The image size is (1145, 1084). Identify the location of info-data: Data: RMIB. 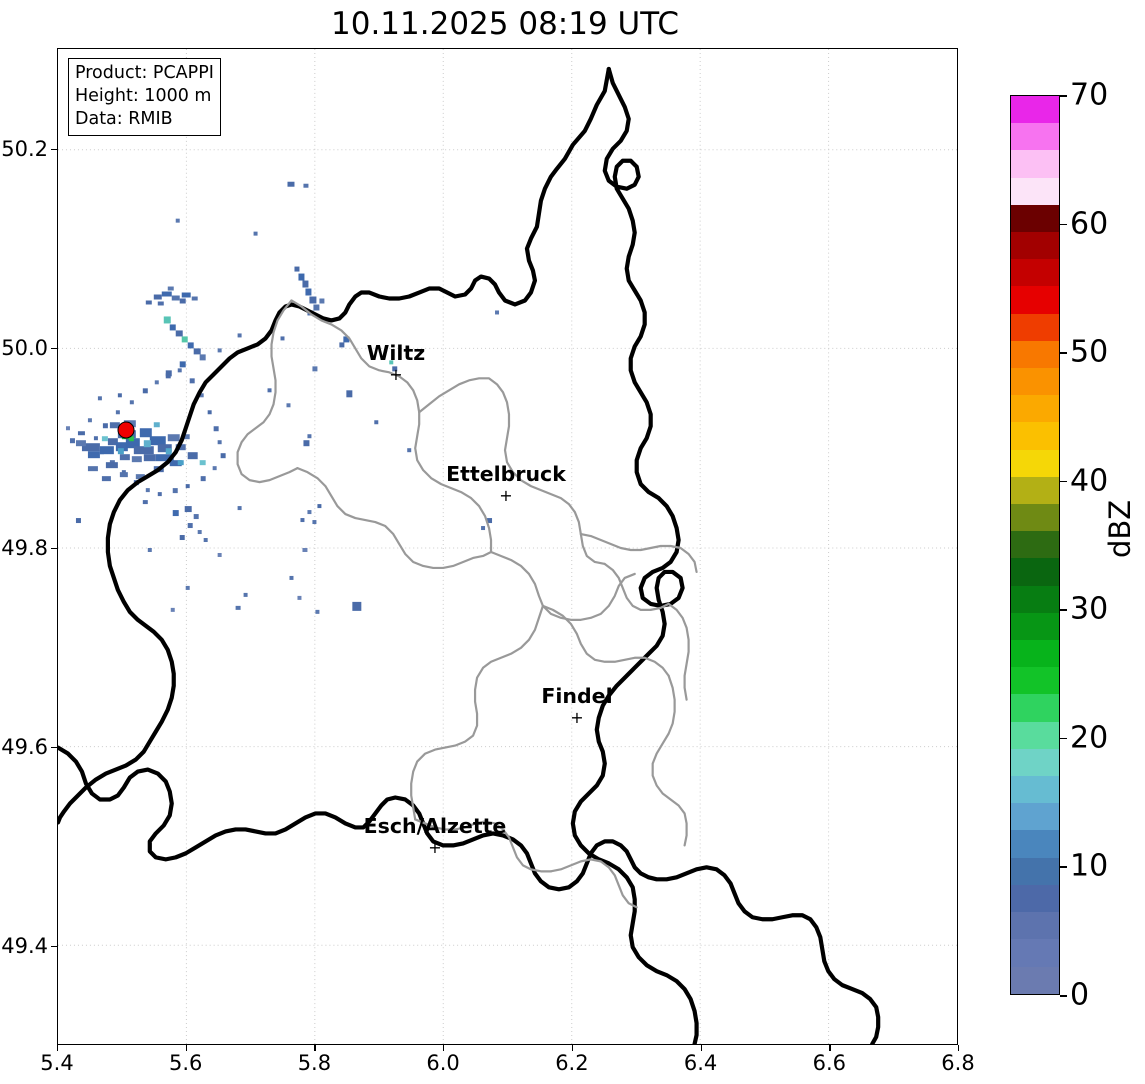
(124, 119).